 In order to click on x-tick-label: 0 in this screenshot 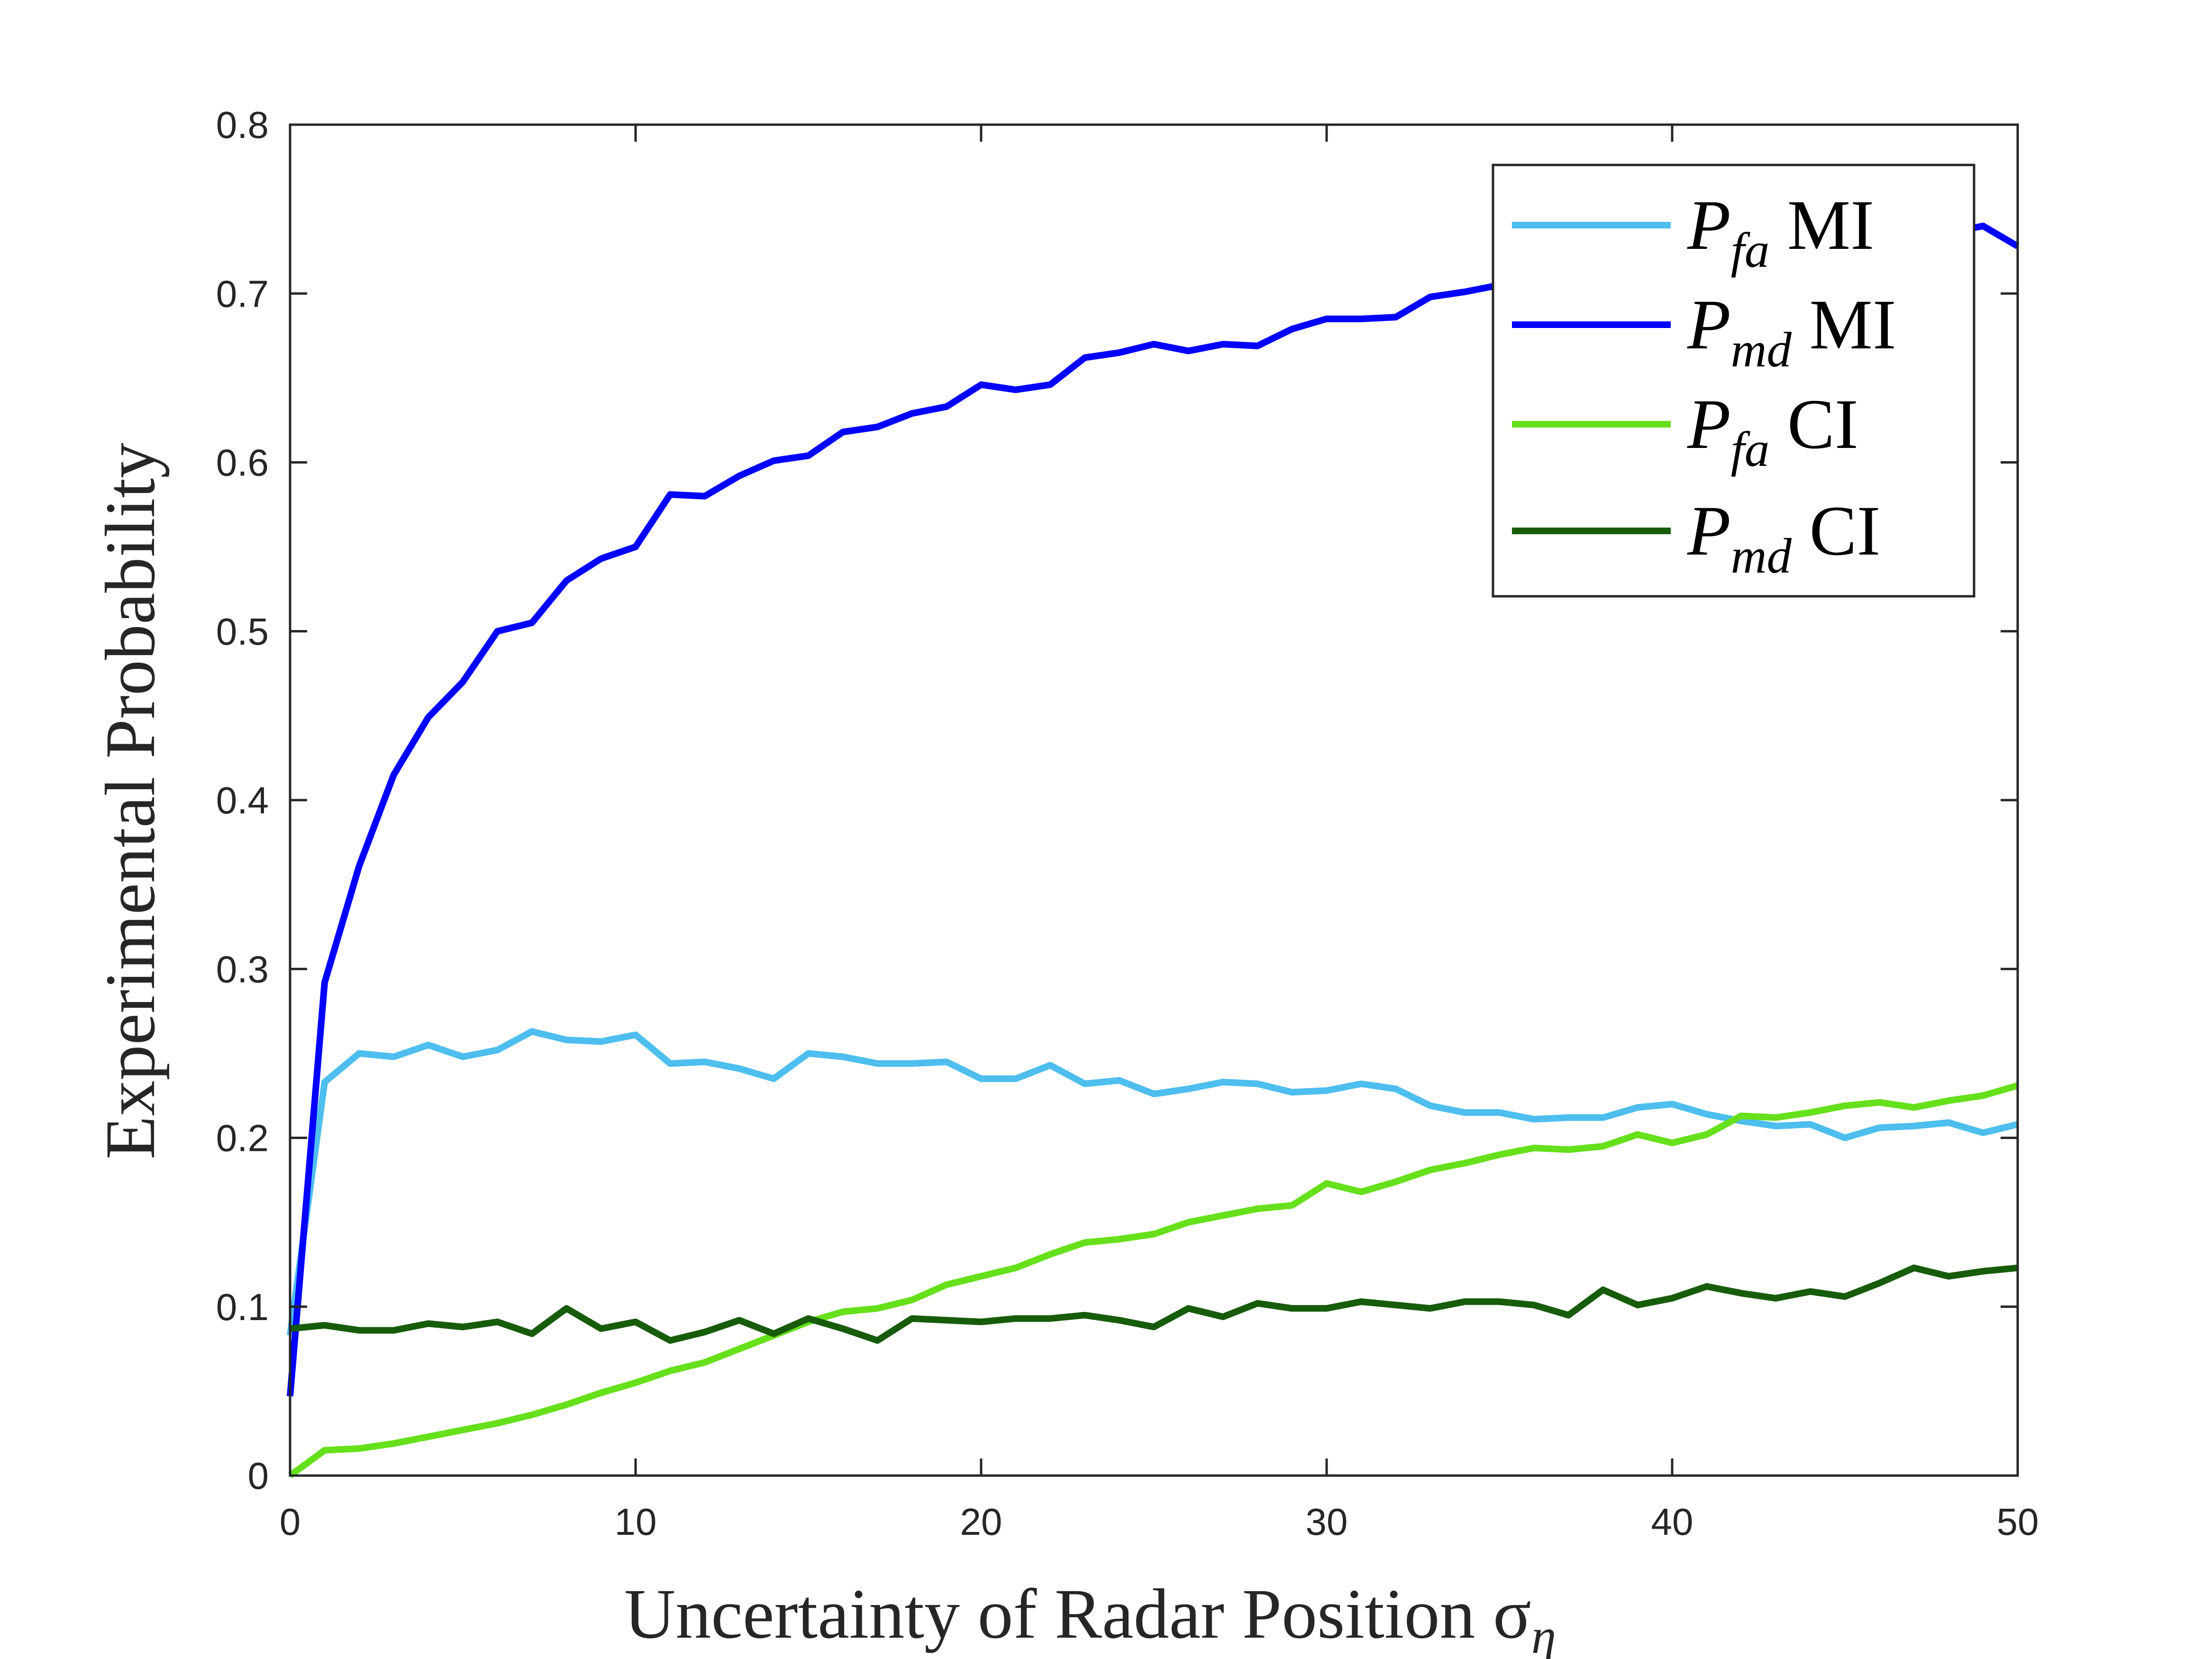, I will do `click(290, 1522)`.